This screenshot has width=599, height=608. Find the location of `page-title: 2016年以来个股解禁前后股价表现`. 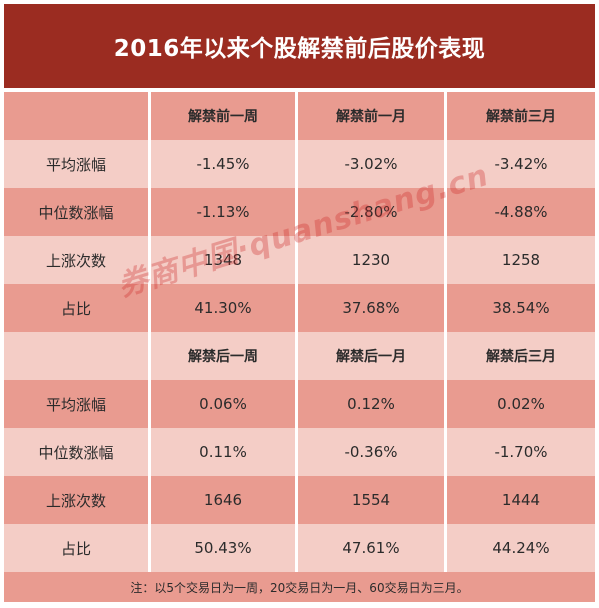

page-title: 2016年以来个股解禁前后股价表现 is located at coordinates (299, 46).